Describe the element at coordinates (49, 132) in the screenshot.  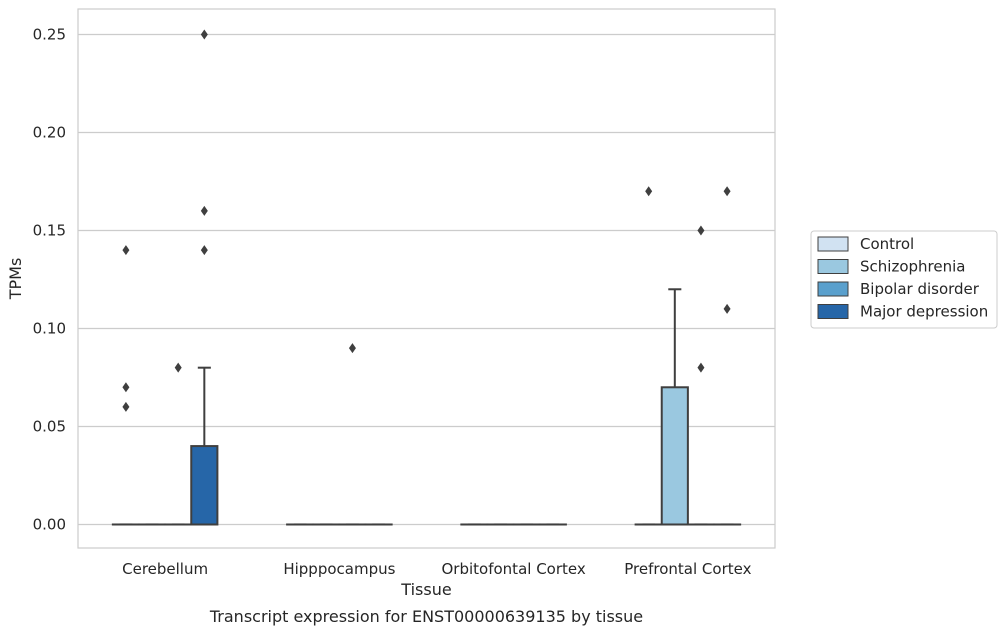
I see `y-tick-label: 0.20` at that location.